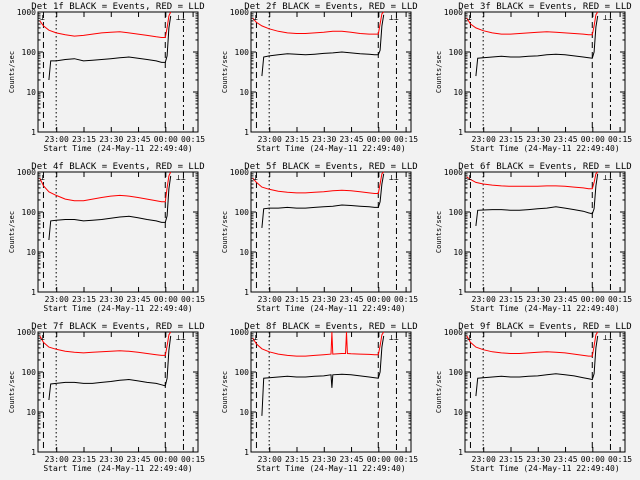 This screenshot has width=640, height=480. I want to click on panel-title: Det 2f BLACK = Events, RED = LLD, so click(330, 7).